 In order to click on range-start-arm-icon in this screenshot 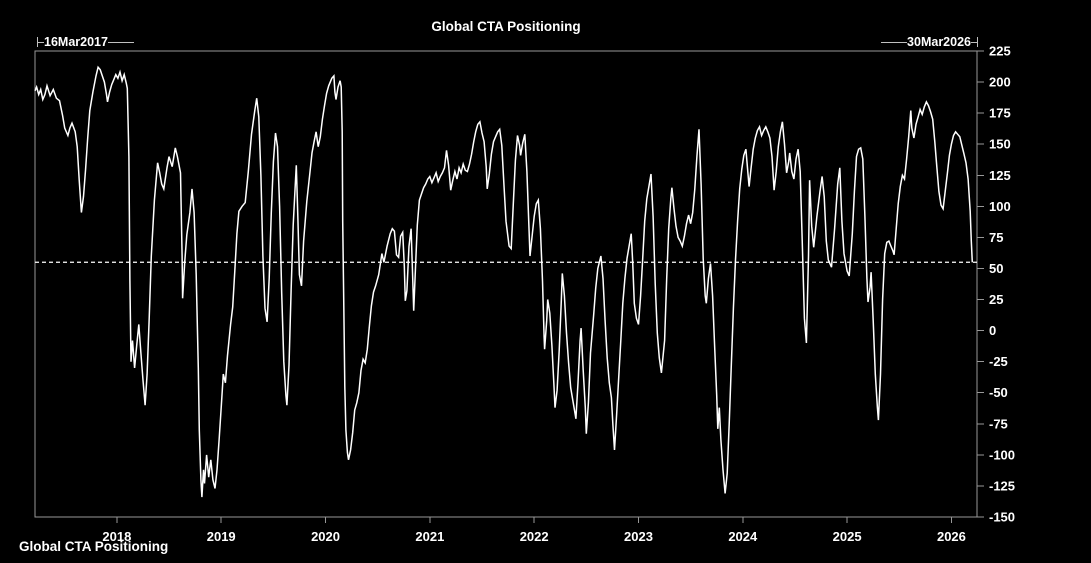, I will do `click(41, 42)`.